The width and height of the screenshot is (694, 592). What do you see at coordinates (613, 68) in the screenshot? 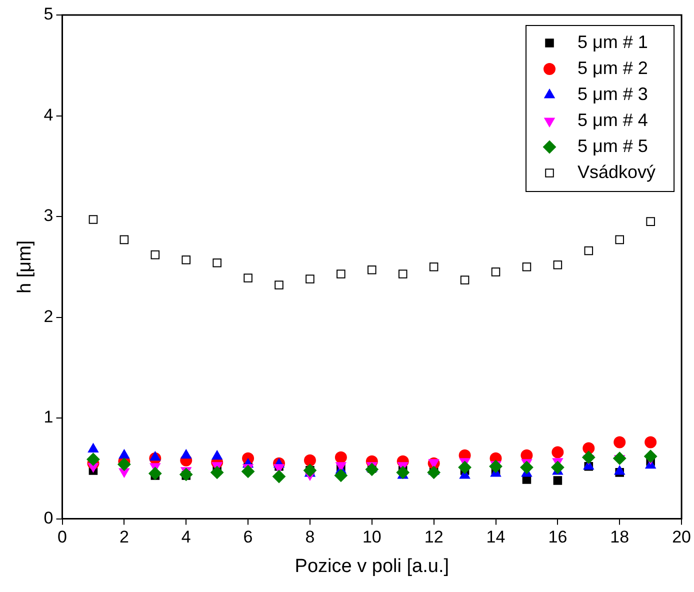
I see `legend-label: 5 μm # 2` at bounding box center [613, 68].